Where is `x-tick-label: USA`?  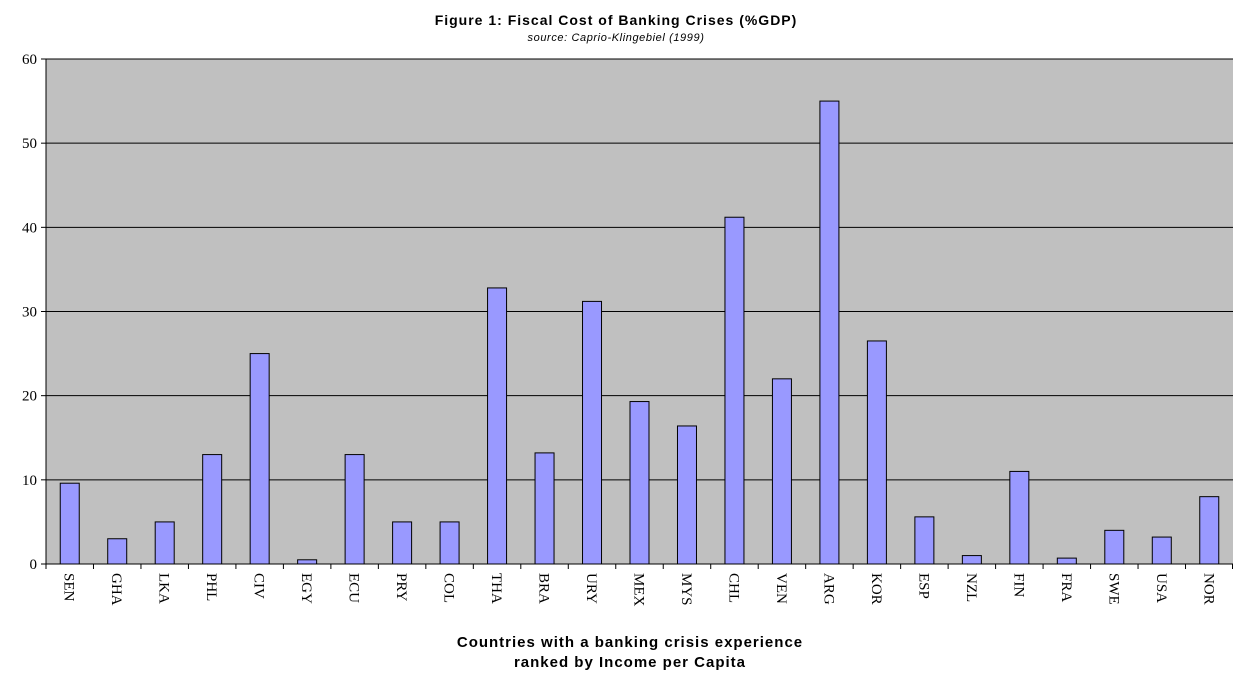
x-tick-label: USA is located at coordinates (1161, 588).